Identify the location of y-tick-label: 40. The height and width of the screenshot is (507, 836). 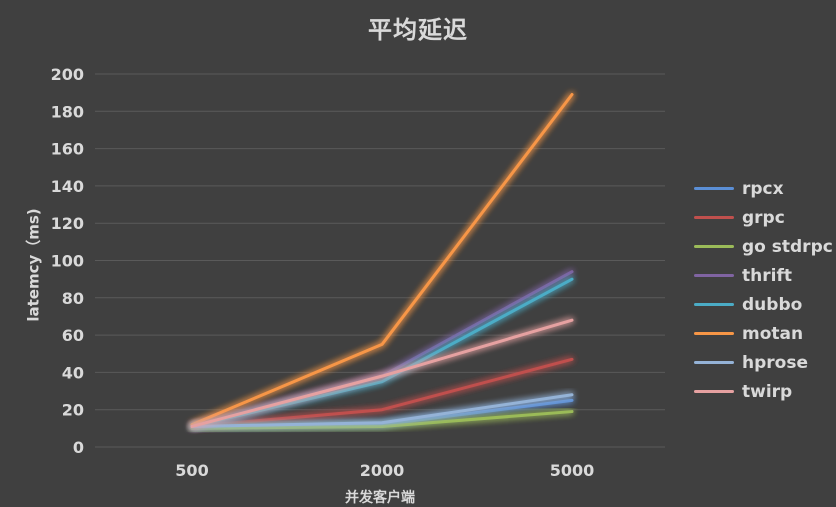
(73, 372).